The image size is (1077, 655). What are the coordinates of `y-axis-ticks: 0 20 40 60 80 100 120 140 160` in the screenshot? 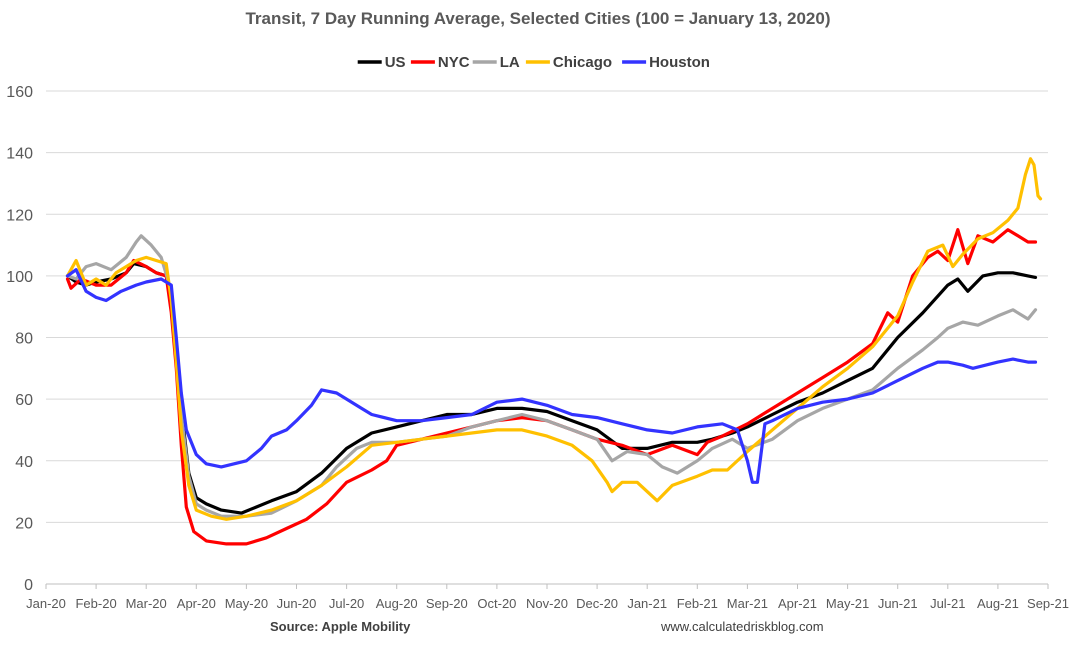 It's located at (19, 339).